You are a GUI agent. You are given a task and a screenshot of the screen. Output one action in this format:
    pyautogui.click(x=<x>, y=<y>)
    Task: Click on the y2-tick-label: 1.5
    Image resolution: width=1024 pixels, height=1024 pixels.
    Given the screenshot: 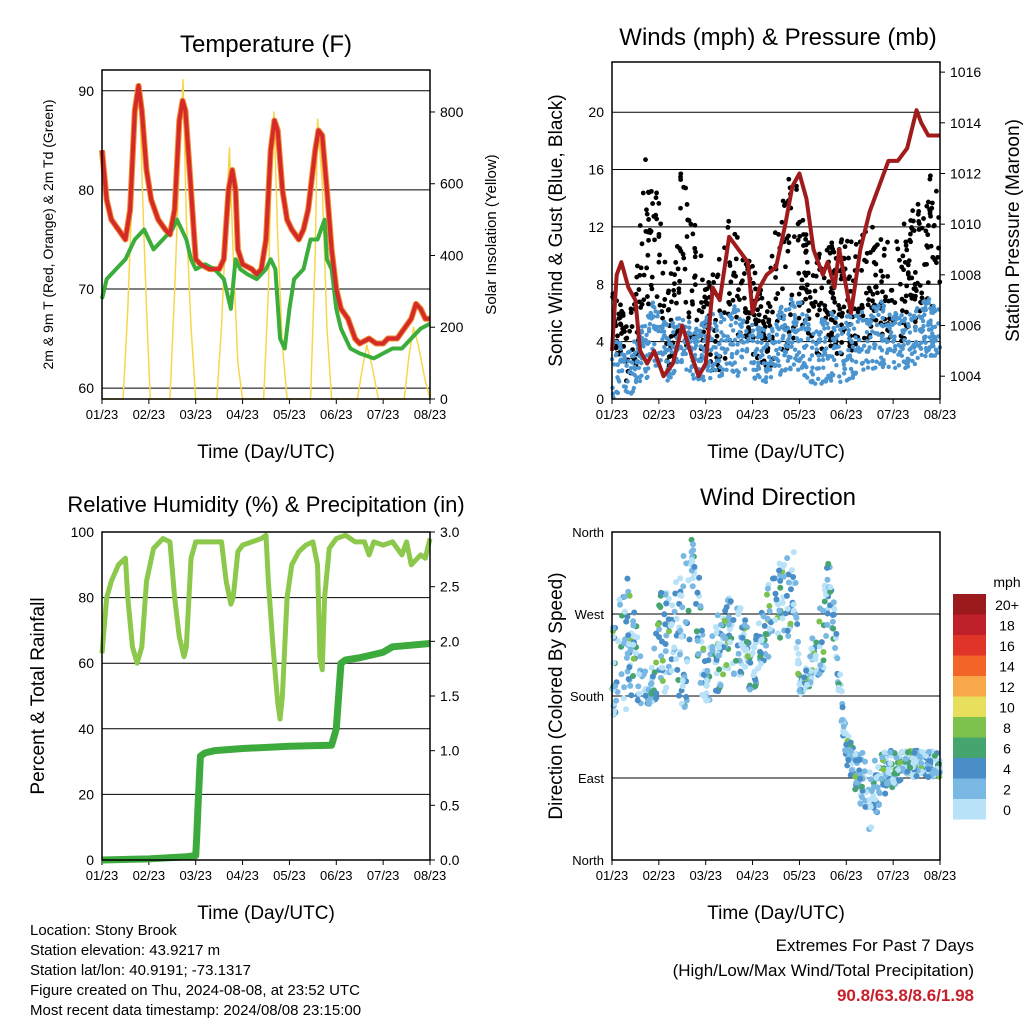 What is the action you would take?
    pyautogui.click(x=450, y=696)
    